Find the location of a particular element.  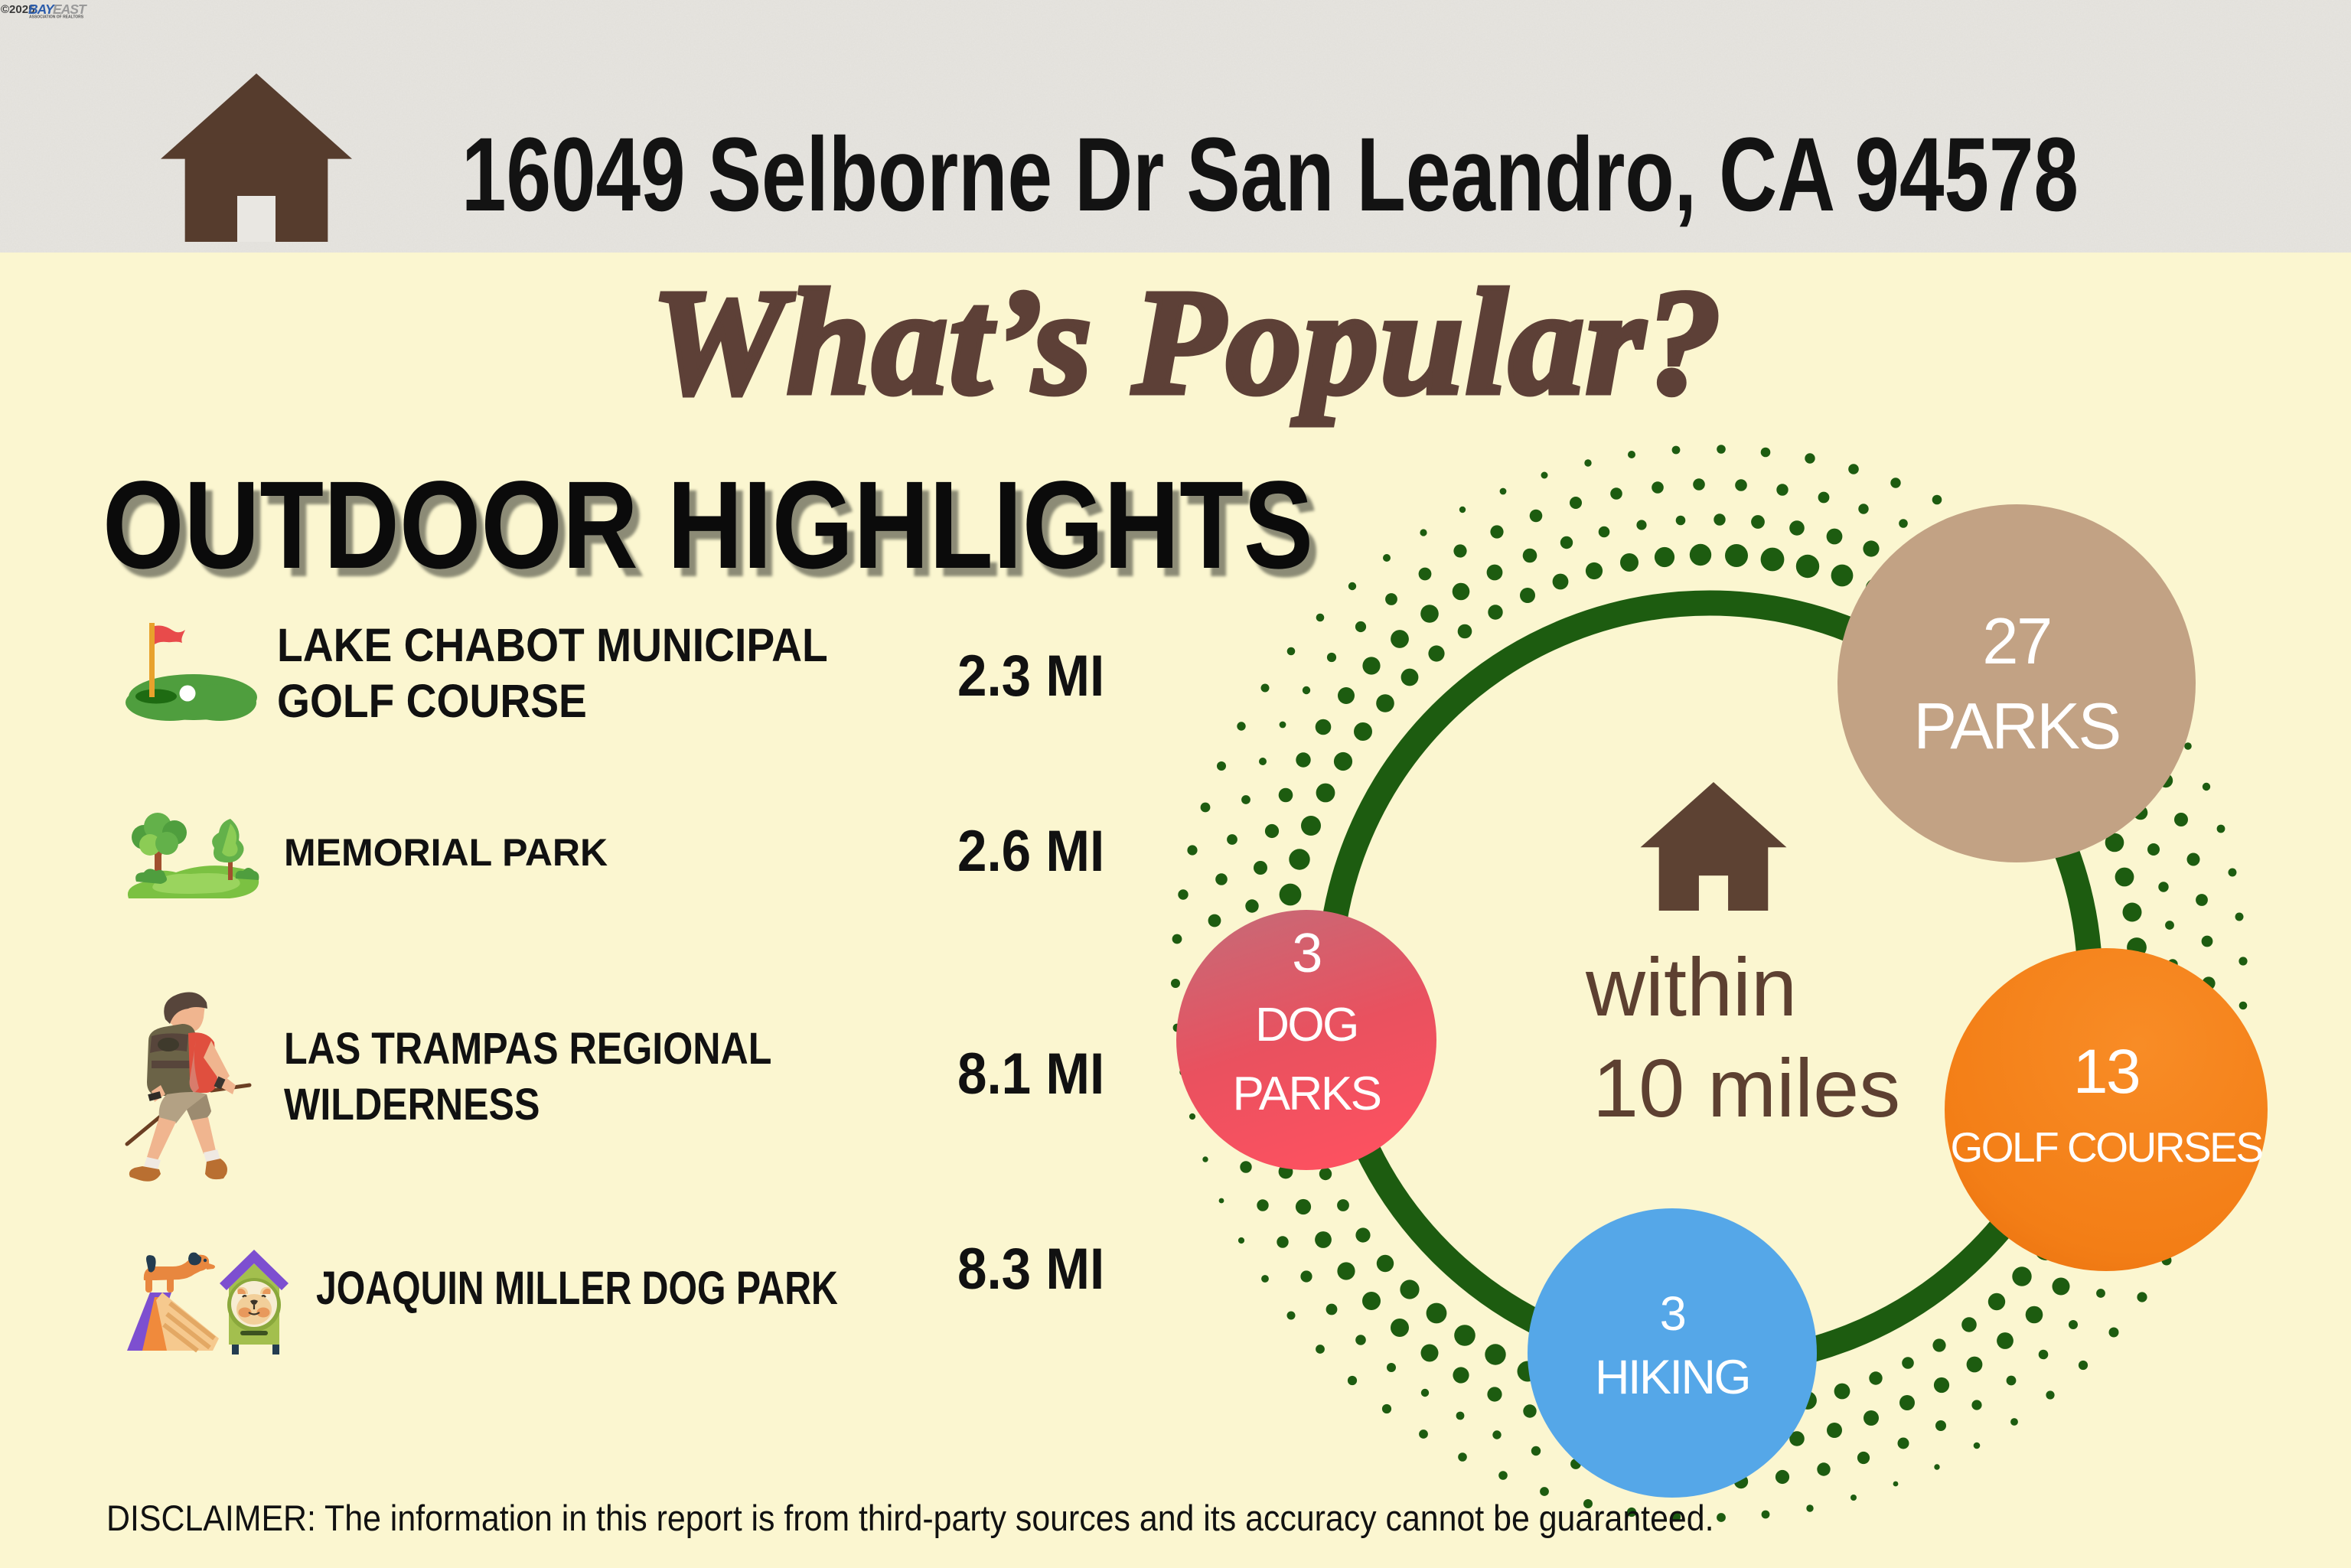

svg-text: ASSOCIATION OF REALTORS is located at coordinates (56, 17).